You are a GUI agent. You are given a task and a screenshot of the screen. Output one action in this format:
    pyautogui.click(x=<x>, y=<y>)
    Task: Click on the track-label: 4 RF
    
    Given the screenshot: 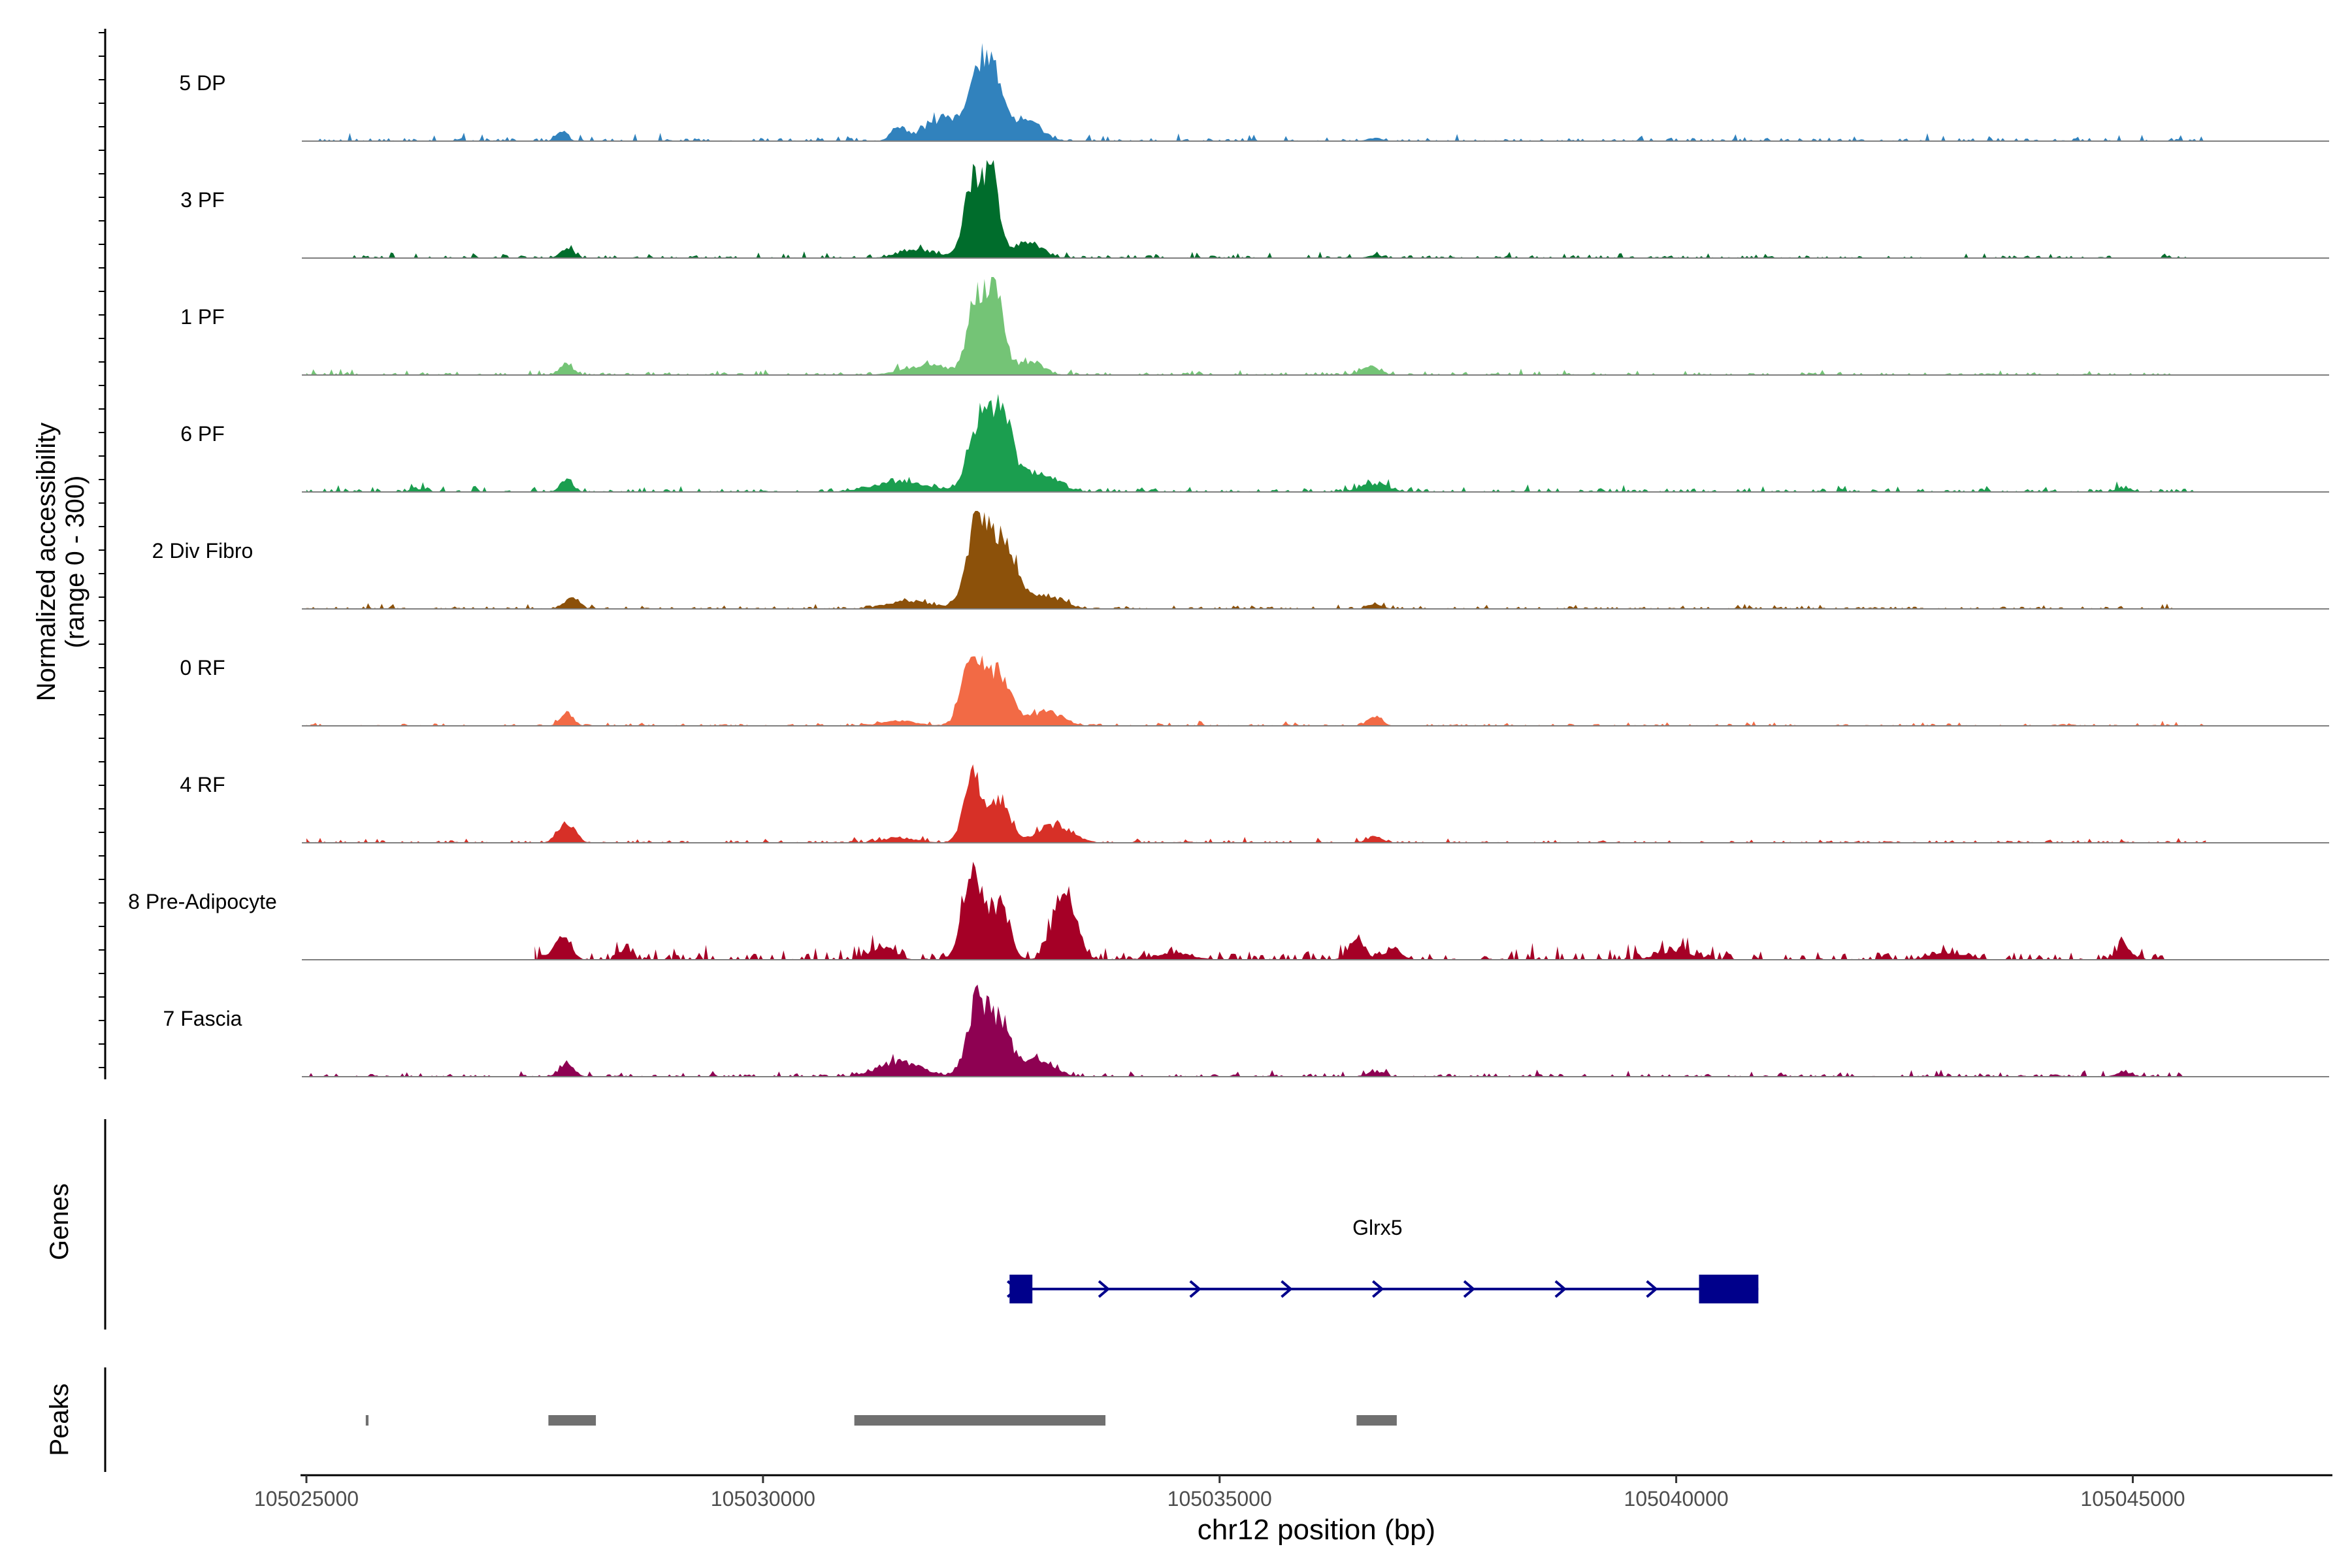 What is the action you would take?
    pyautogui.click(x=202, y=784)
    